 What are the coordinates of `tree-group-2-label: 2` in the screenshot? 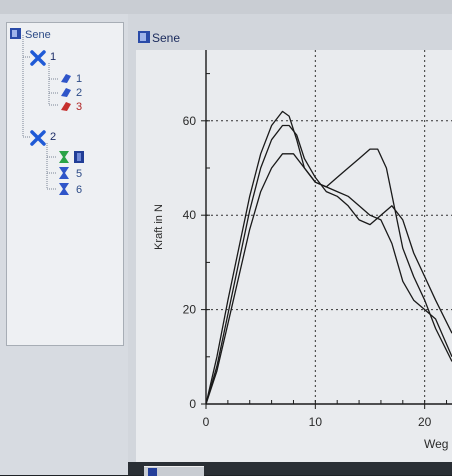 It's located at (53, 137).